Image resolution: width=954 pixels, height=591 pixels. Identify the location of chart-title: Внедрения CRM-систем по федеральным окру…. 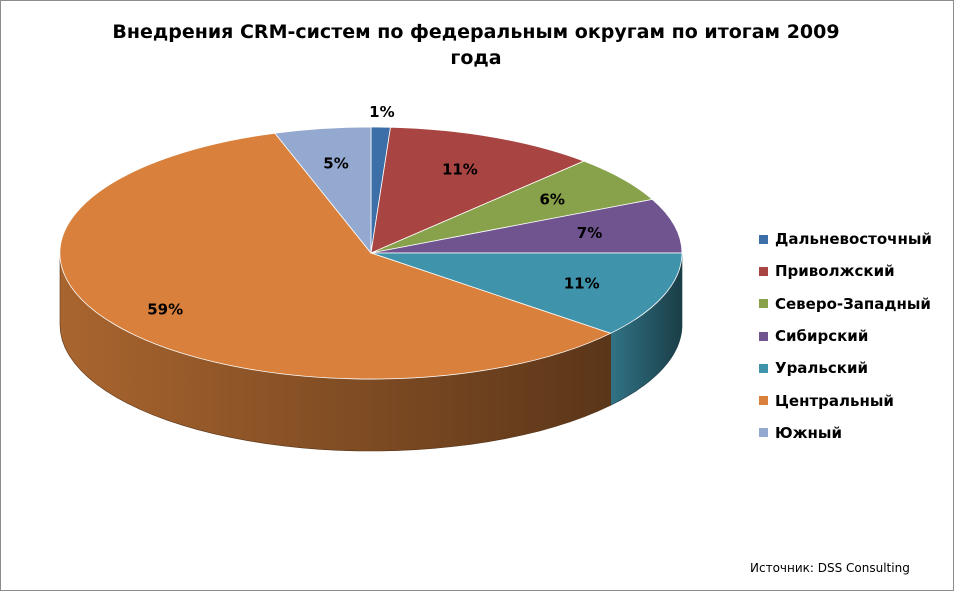
(476, 45).